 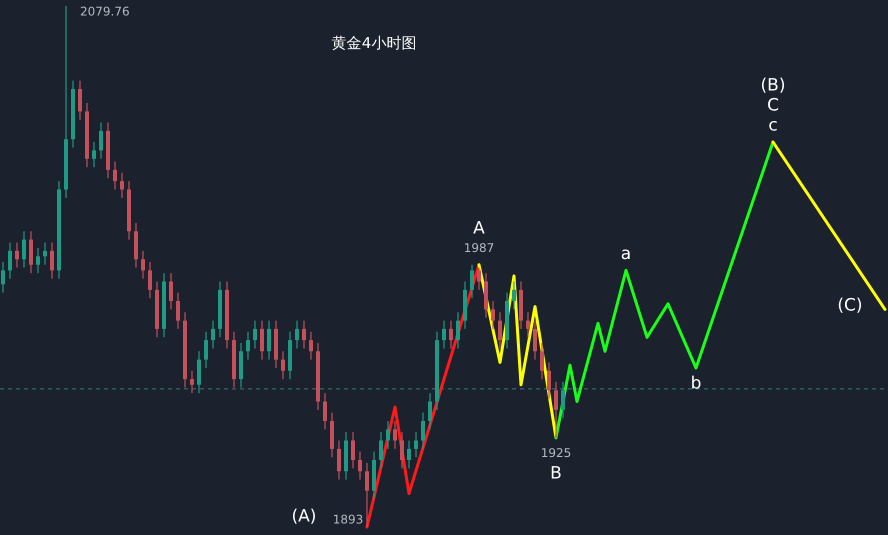 I want to click on annotation: C, so click(x=773, y=106).